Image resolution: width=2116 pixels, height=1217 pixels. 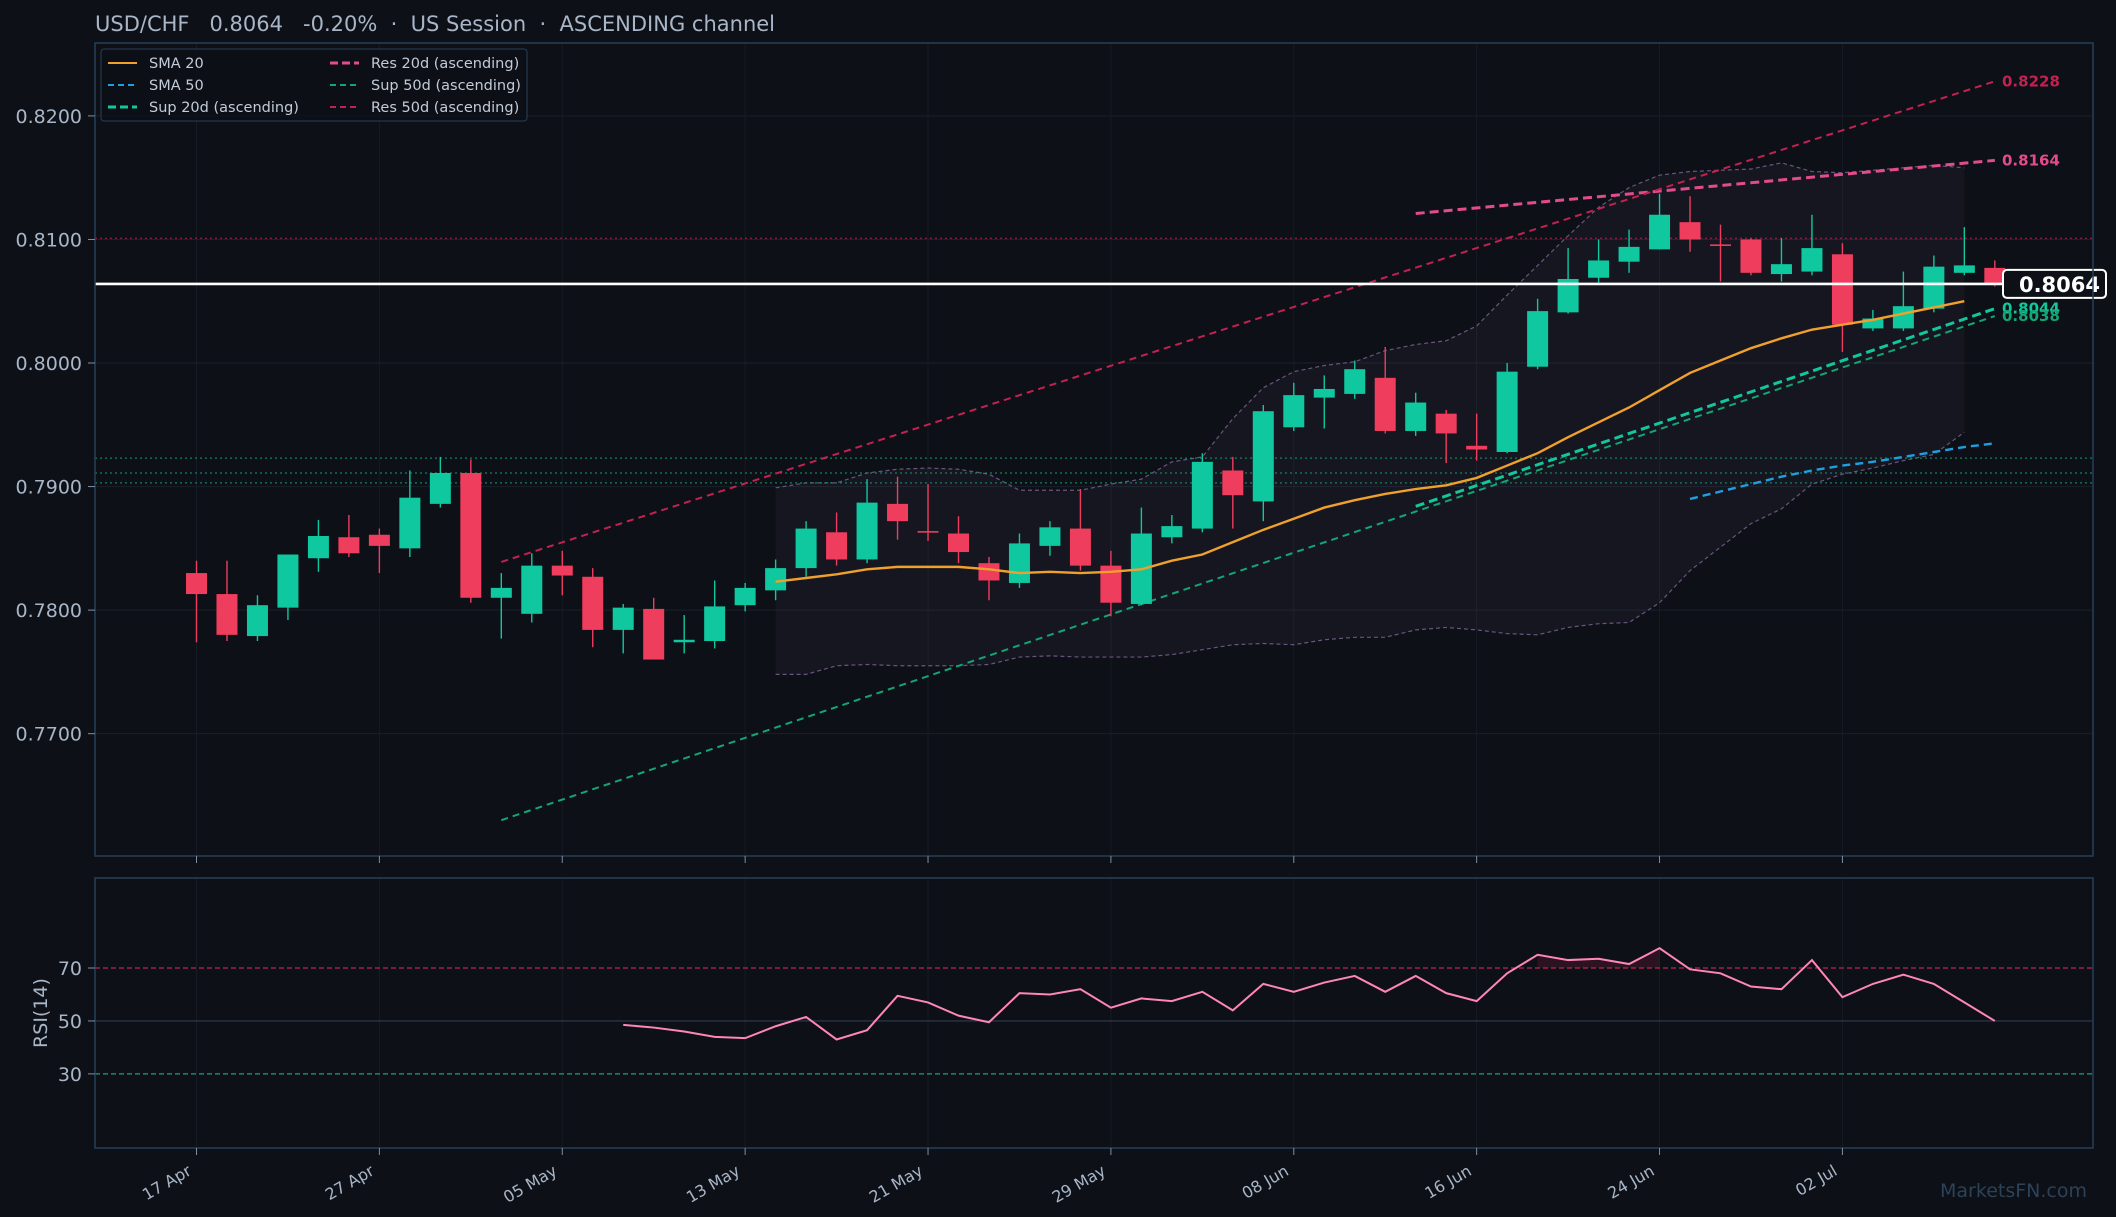 I want to click on last-price-label: 0.8064, so click(x=2059, y=285).